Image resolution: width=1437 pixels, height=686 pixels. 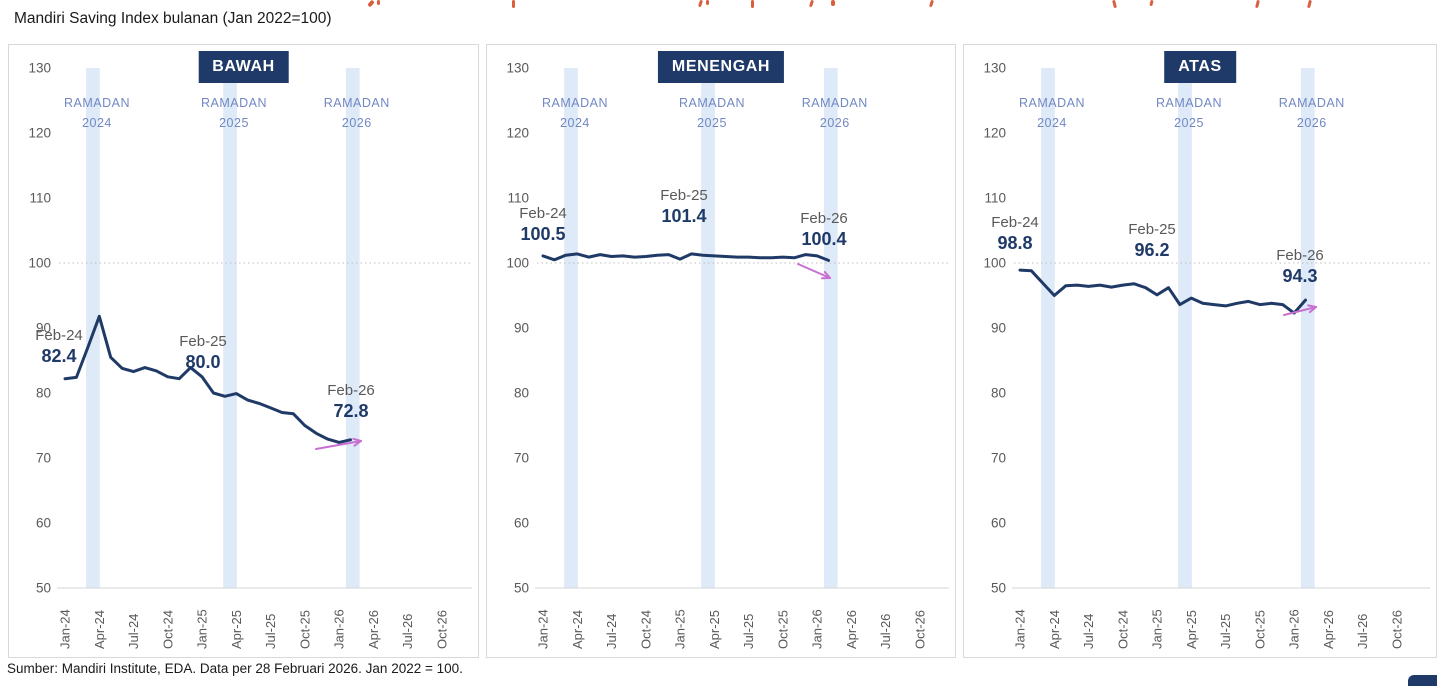 I want to click on segment-badge-bawah: BAWAH, so click(x=243, y=67).